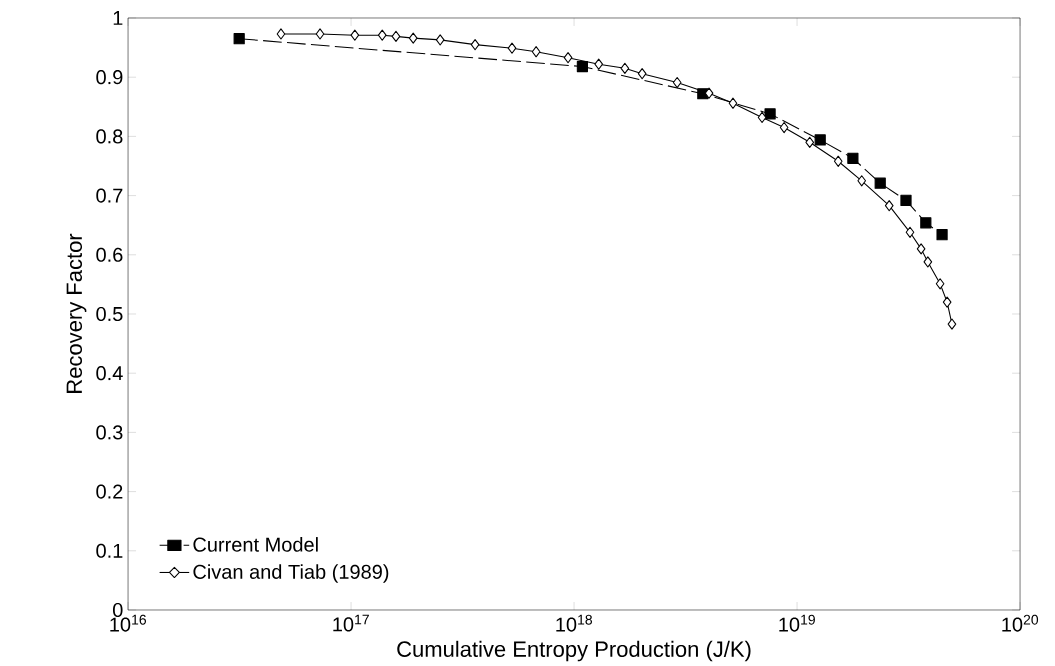 Image resolution: width=1055 pixels, height=666 pixels. I want to click on y-tick-label: 0.4, so click(109, 373).